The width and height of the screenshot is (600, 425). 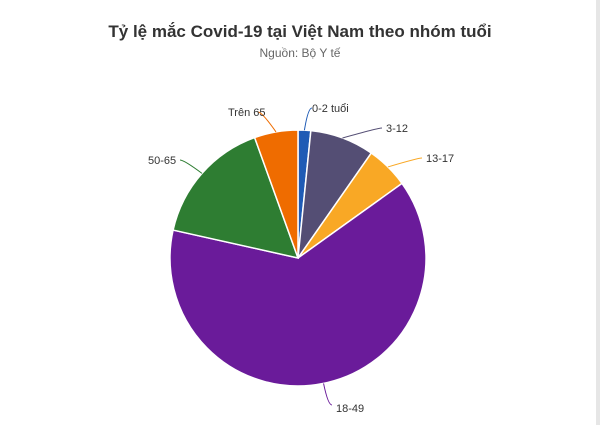 I want to click on slice-label: 18-49, so click(x=350, y=409).